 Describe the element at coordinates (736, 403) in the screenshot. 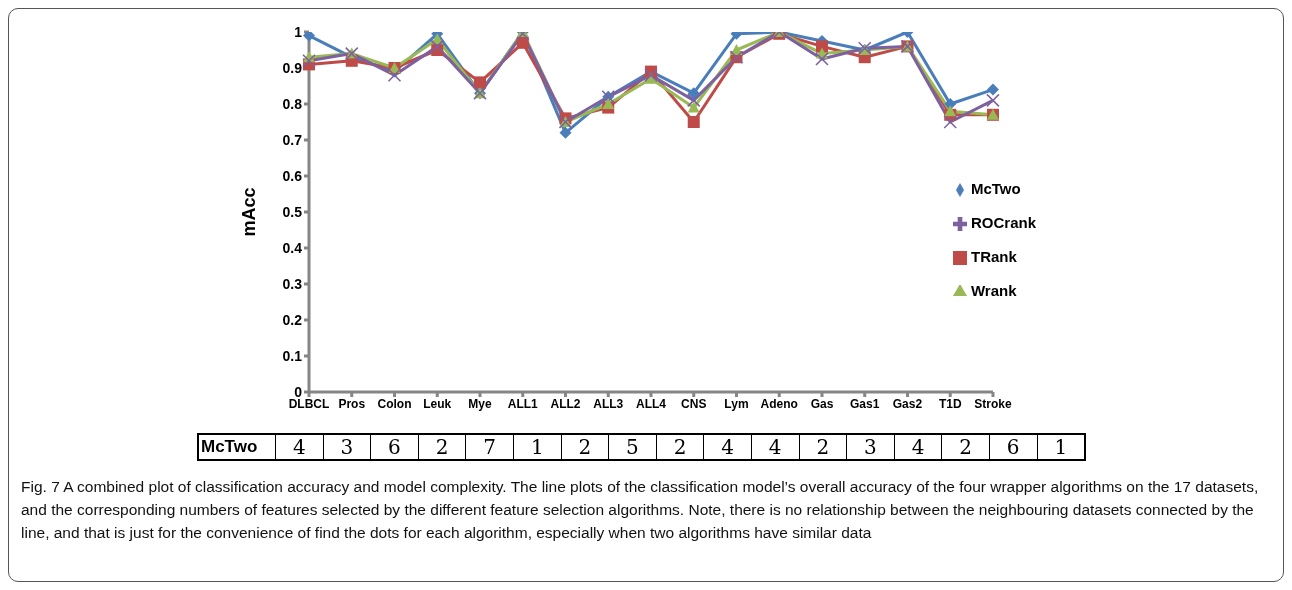

I see `x-tick-label: Lym` at that location.